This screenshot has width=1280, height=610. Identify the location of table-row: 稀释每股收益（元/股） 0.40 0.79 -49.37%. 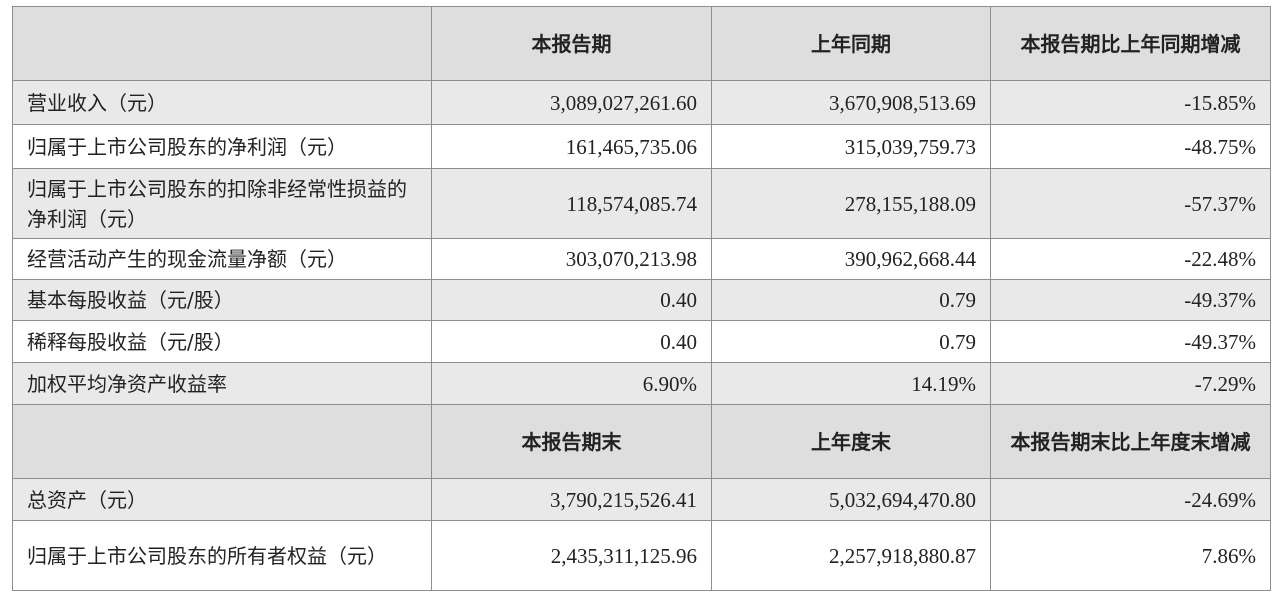
(641, 341).